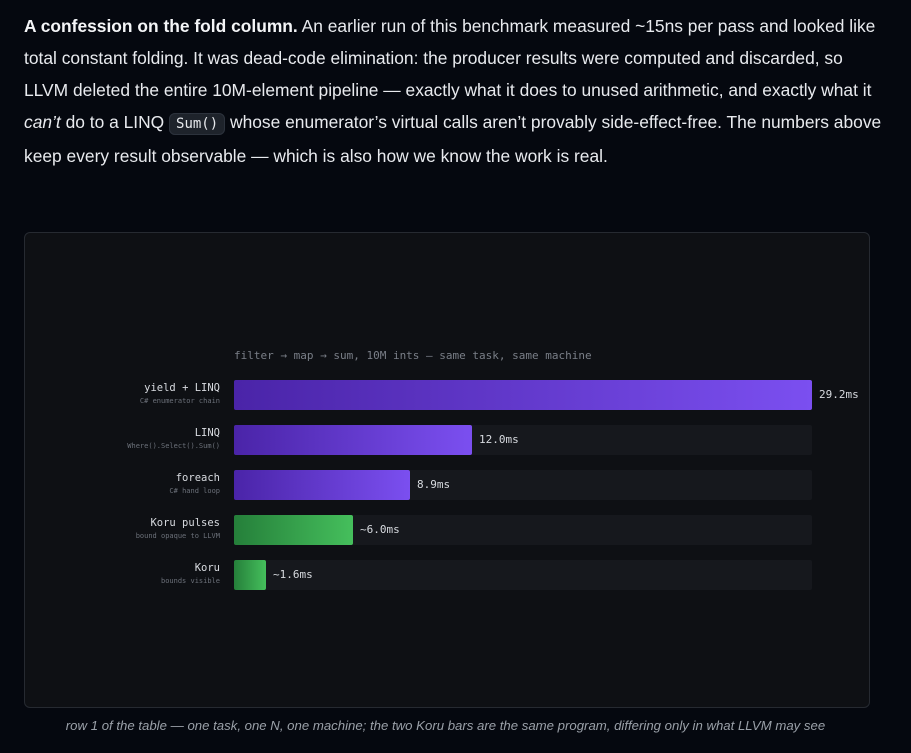 This screenshot has height=753, width=911. What do you see at coordinates (161, 26) in the screenshot?
I see `paragraph-lead: A confession on the fold column.` at bounding box center [161, 26].